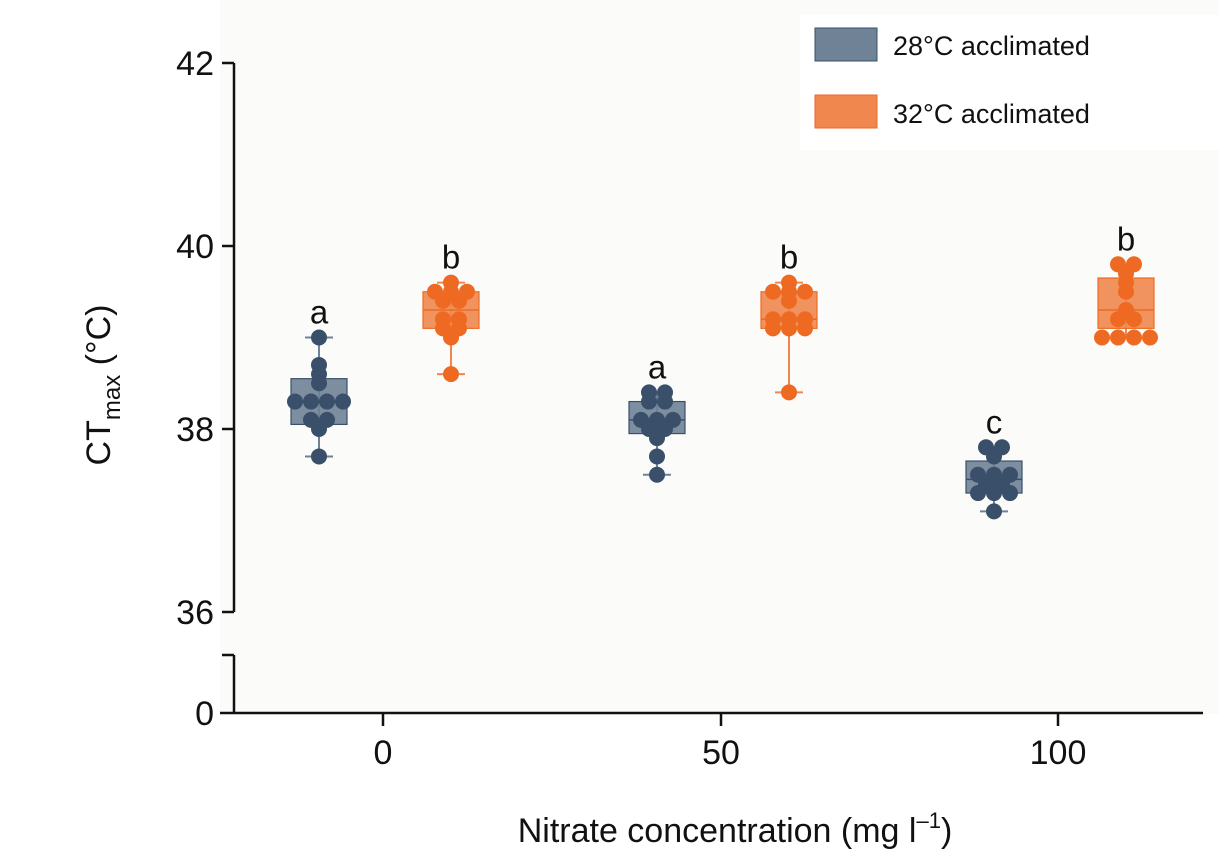 This screenshot has height=850, width=1219. Describe the element at coordinates (991, 46) in the screenshot. I see `legend-label-28c: 28°C acclimated` at that location.